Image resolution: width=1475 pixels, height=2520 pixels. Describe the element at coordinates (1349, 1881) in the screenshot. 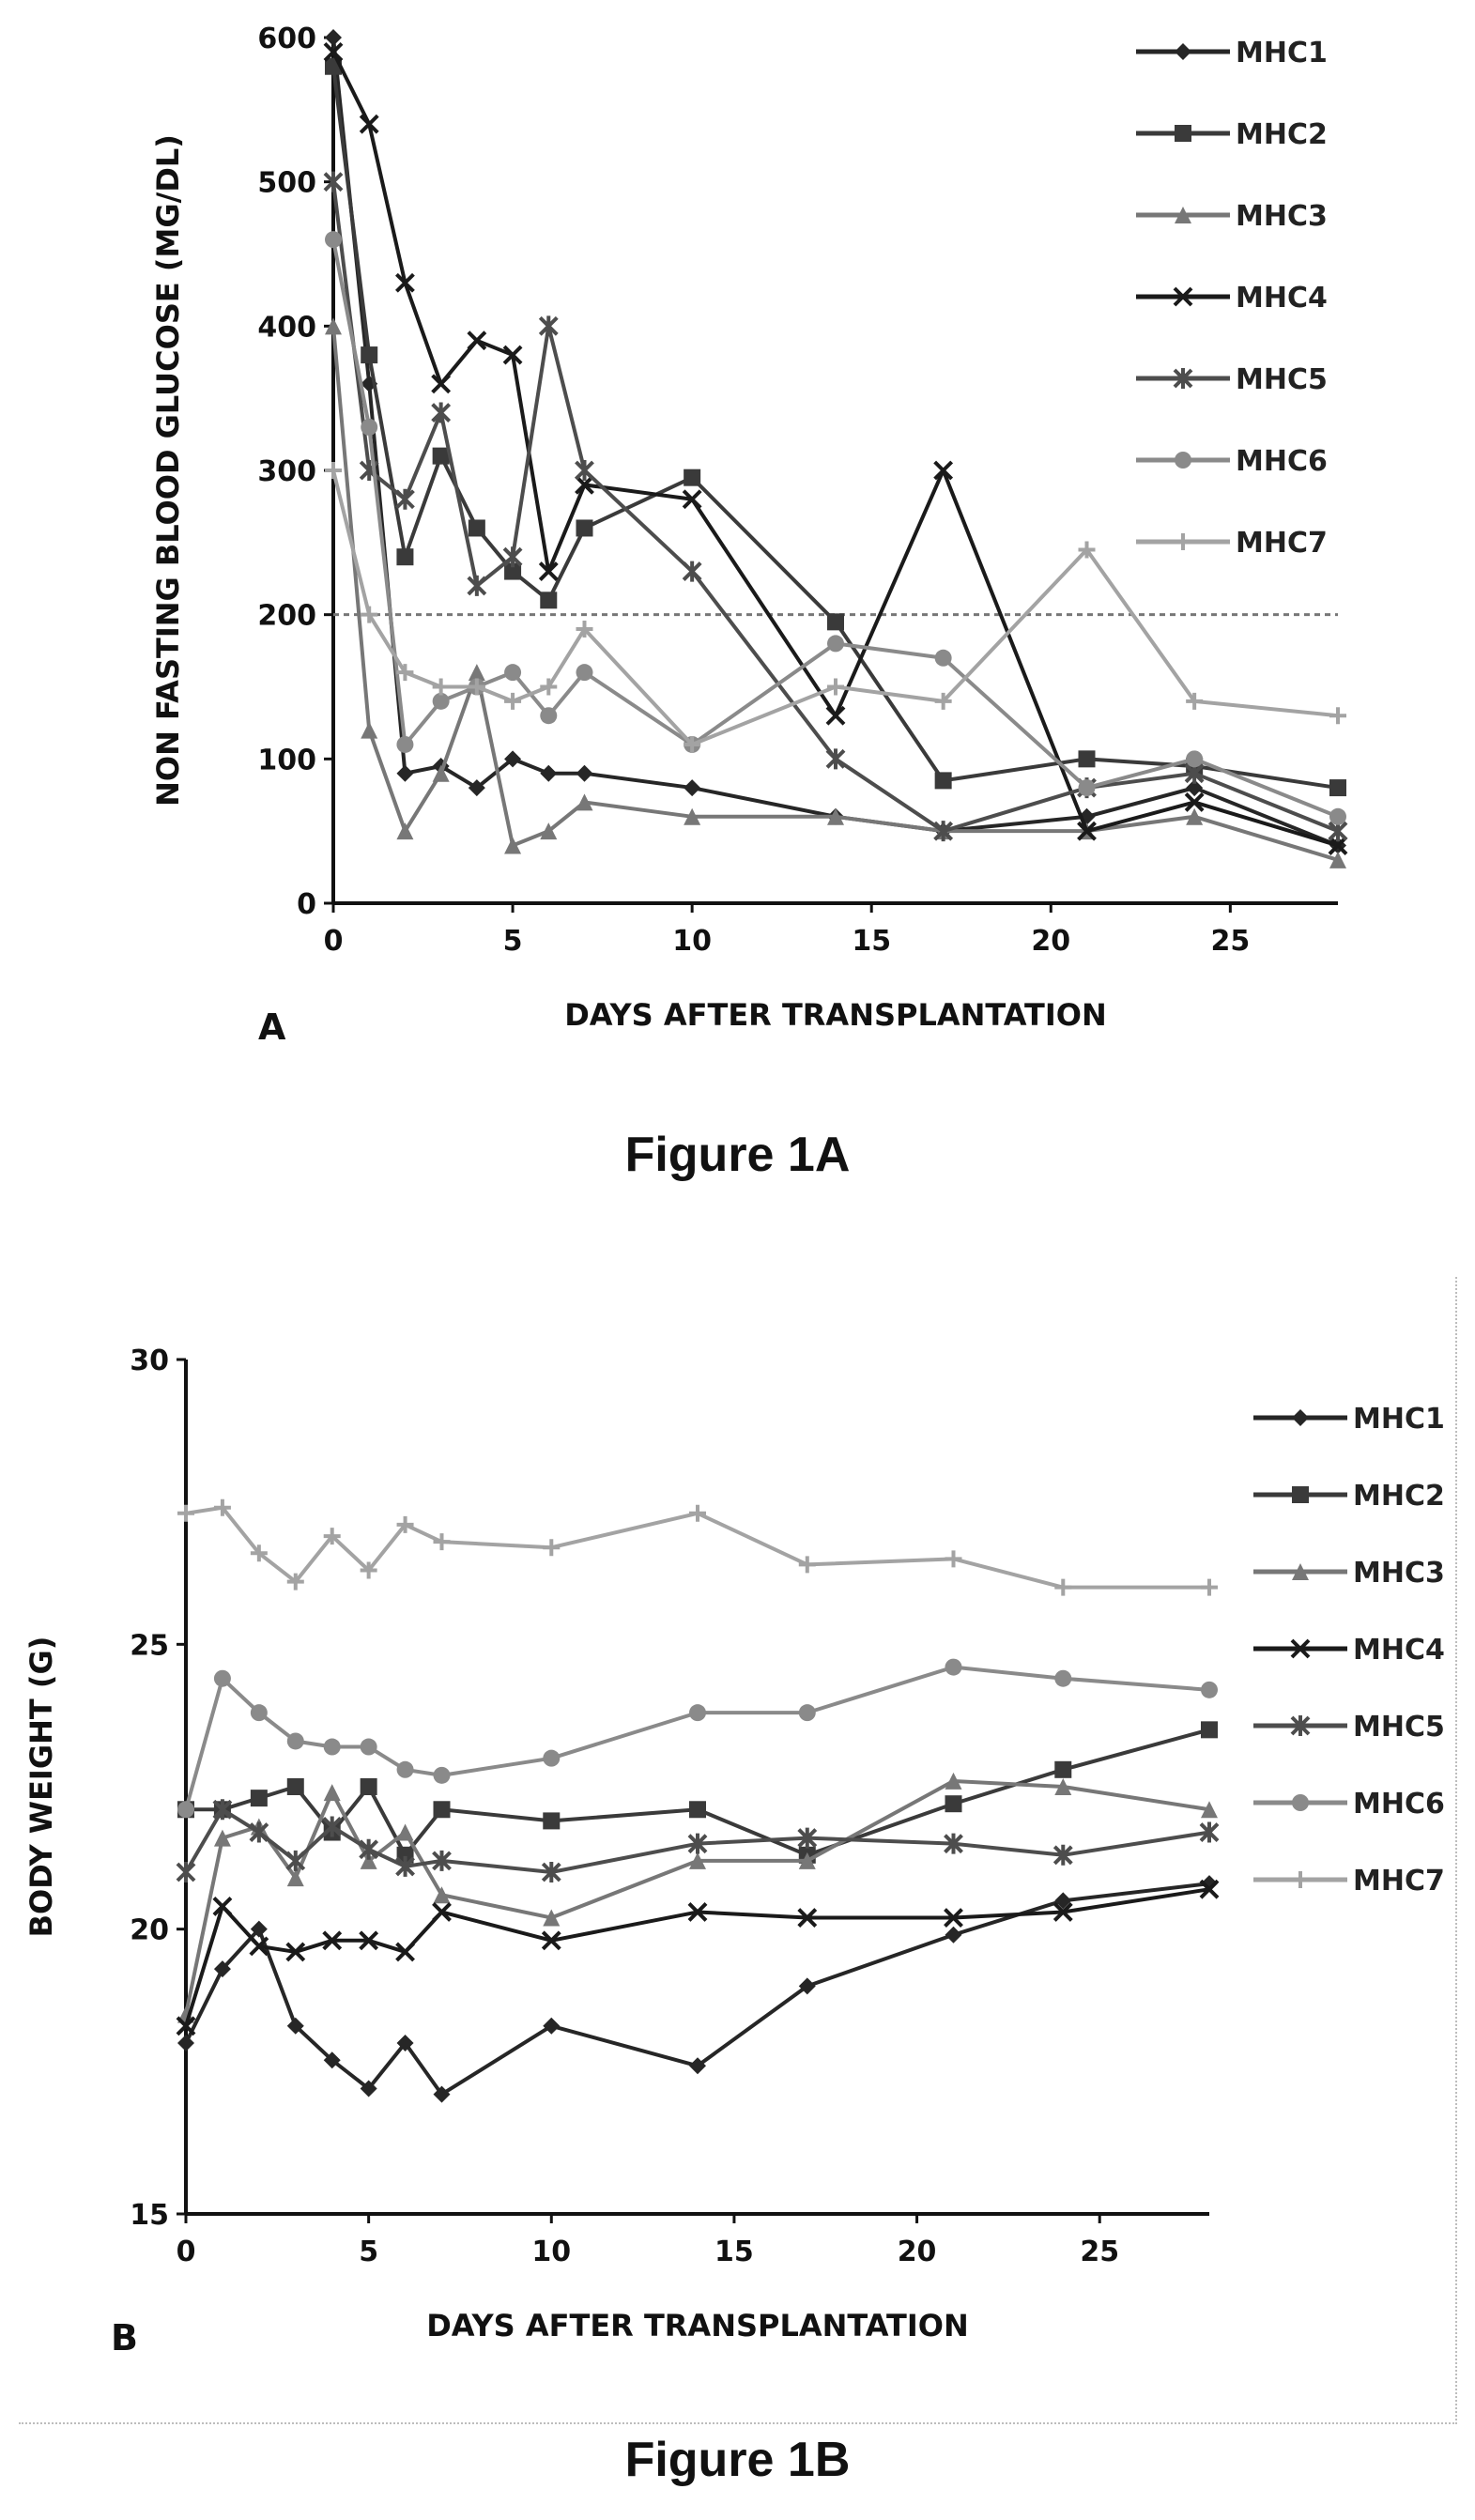

I see `fig-b-legend-item-mhc7: MHC7` at that location.